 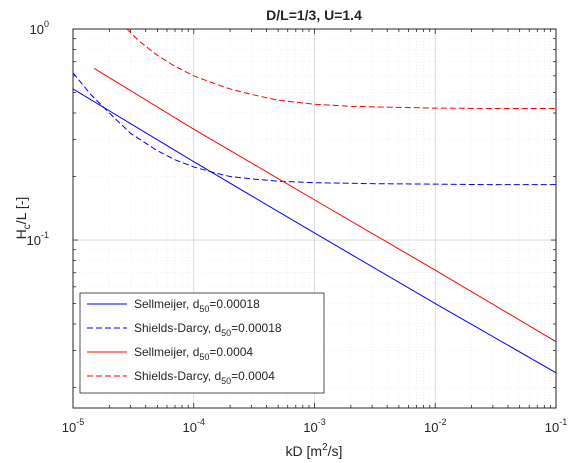 What do you see at coordinates (194, 426) in the screenshot?
I see `x-tick-label: 10⁻⁴` at bounding box center [194, 426].